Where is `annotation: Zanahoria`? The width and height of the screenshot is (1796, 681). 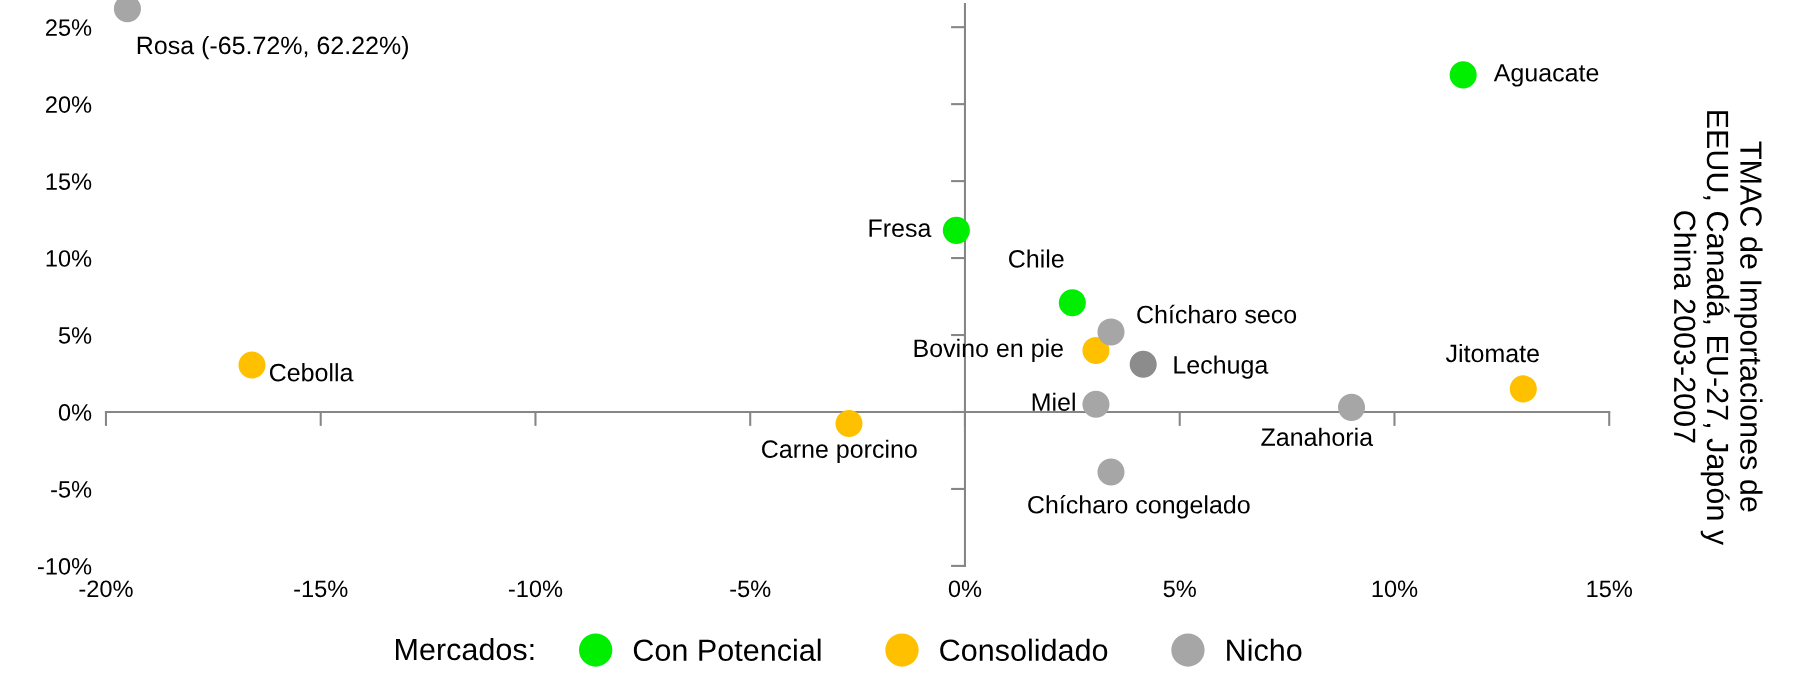
annotation: Zanahoria is located at coordinates (1317, 437).